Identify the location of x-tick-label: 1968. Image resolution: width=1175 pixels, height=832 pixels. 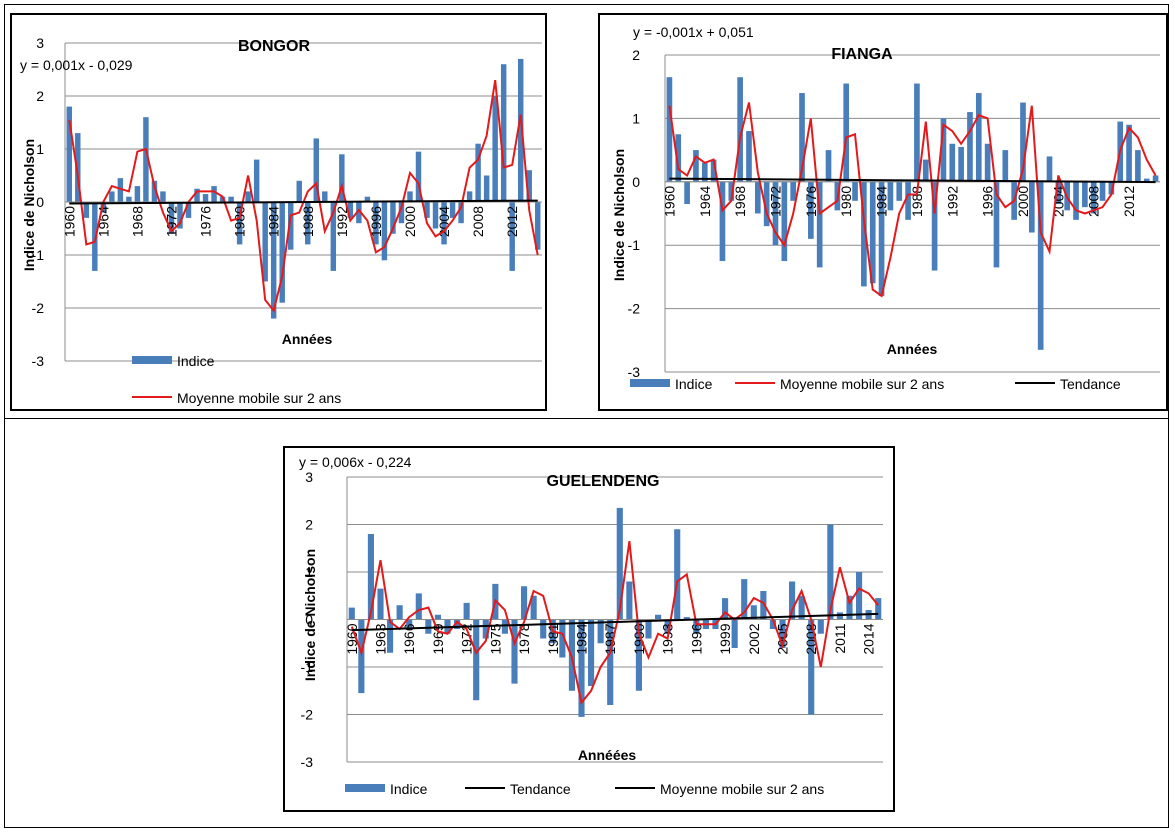
(137, 221).